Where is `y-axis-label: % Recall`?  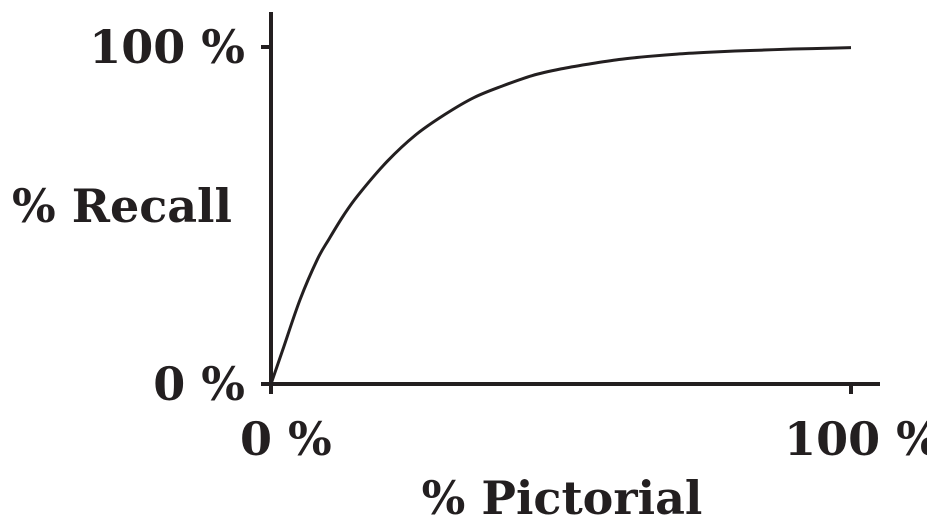 y-axis-label: % Recall is located at coordinates (122, 206).